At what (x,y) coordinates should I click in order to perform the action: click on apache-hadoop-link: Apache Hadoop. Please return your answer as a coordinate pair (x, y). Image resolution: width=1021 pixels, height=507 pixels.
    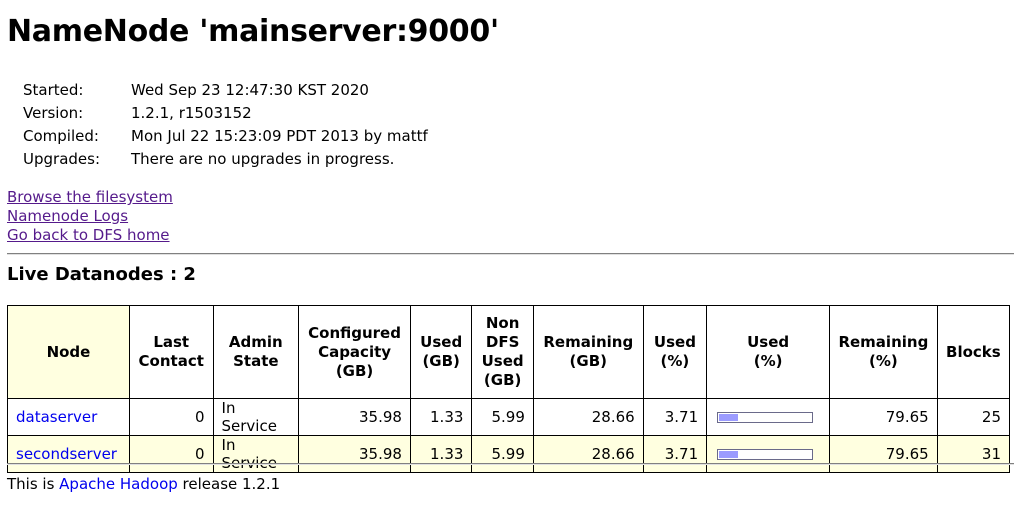
    Looking at the image, I should click on (118, 484).